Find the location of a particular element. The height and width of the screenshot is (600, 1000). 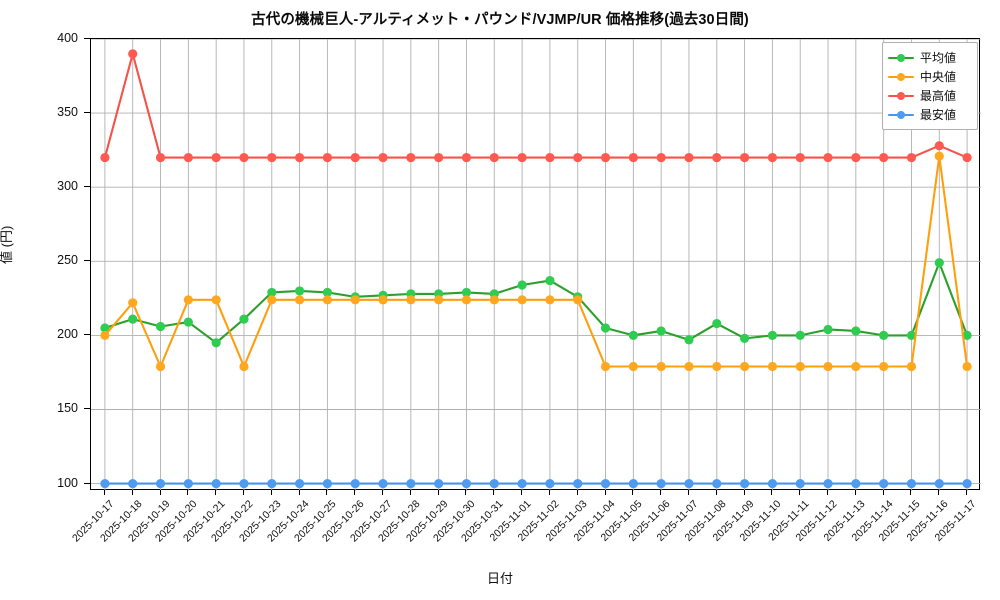

legend-item-1: 平均値 is located at coordinates (929, 57).